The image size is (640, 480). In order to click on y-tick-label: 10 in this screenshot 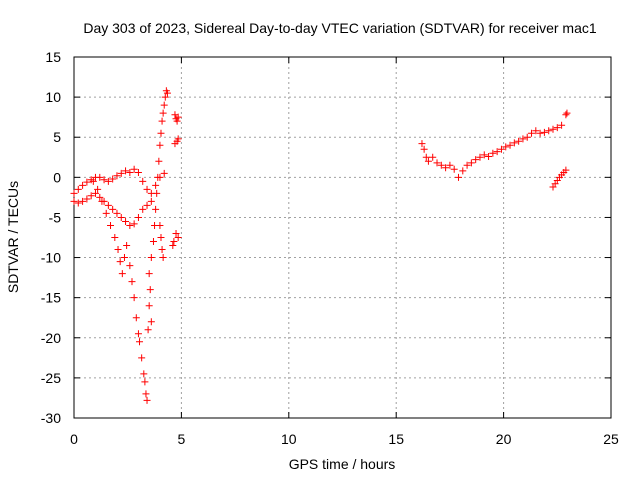, I will do `click(53, 97)`.